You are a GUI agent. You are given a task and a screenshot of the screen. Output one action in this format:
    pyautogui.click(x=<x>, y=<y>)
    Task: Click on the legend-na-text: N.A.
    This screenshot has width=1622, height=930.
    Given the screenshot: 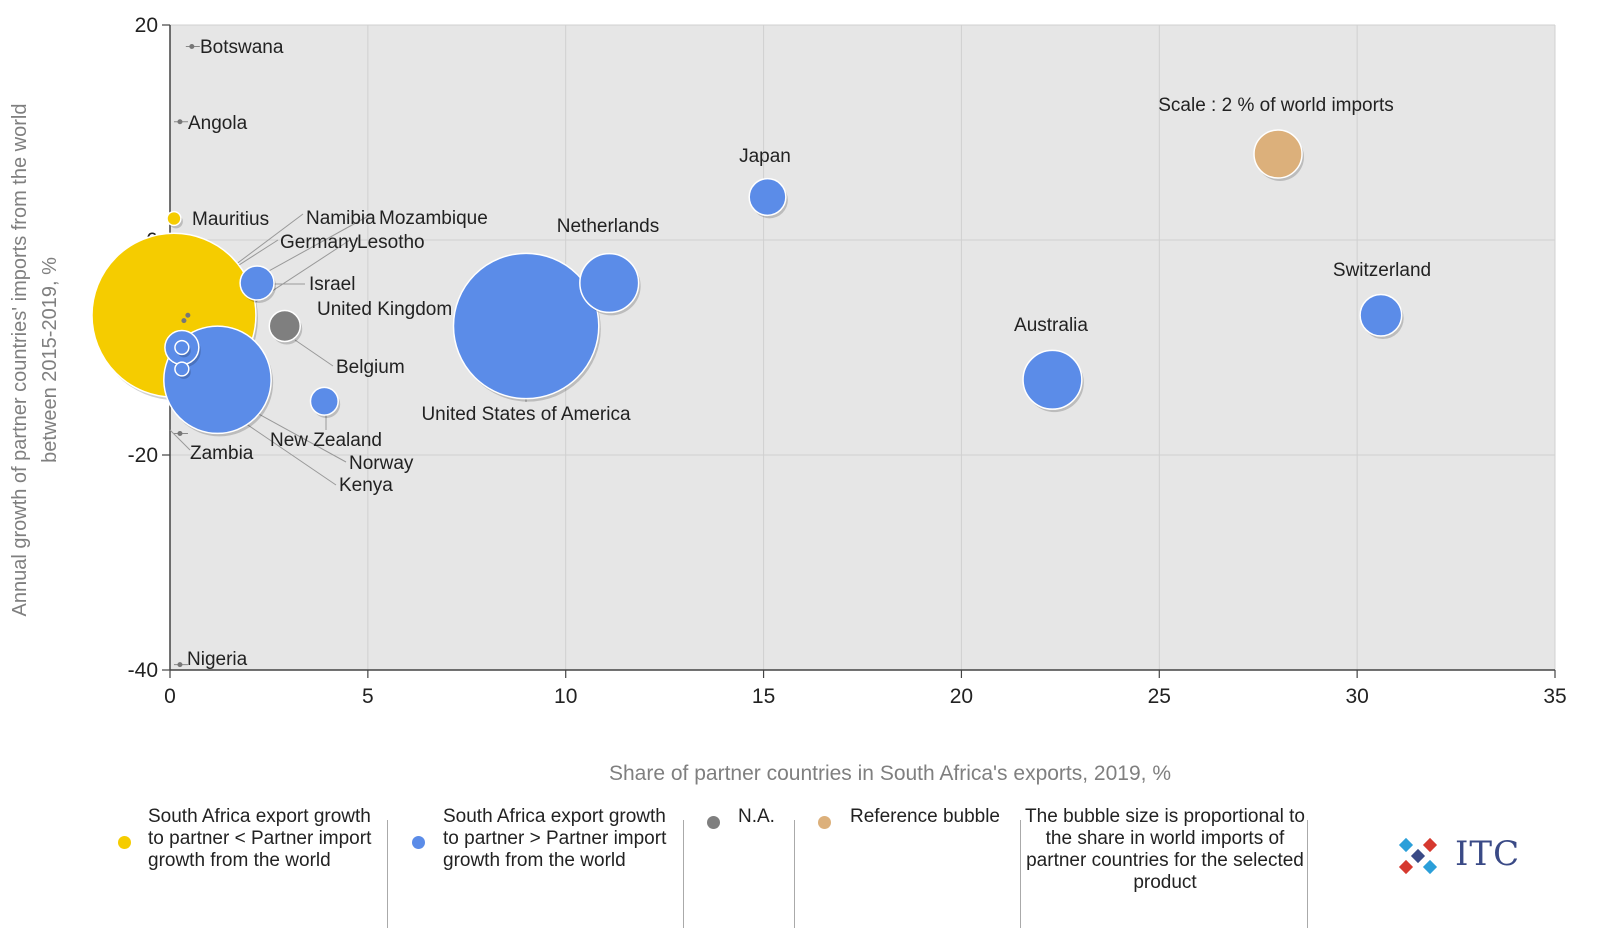 What is the action you would take?
    pyautogui.click(x=756, y=816)
    